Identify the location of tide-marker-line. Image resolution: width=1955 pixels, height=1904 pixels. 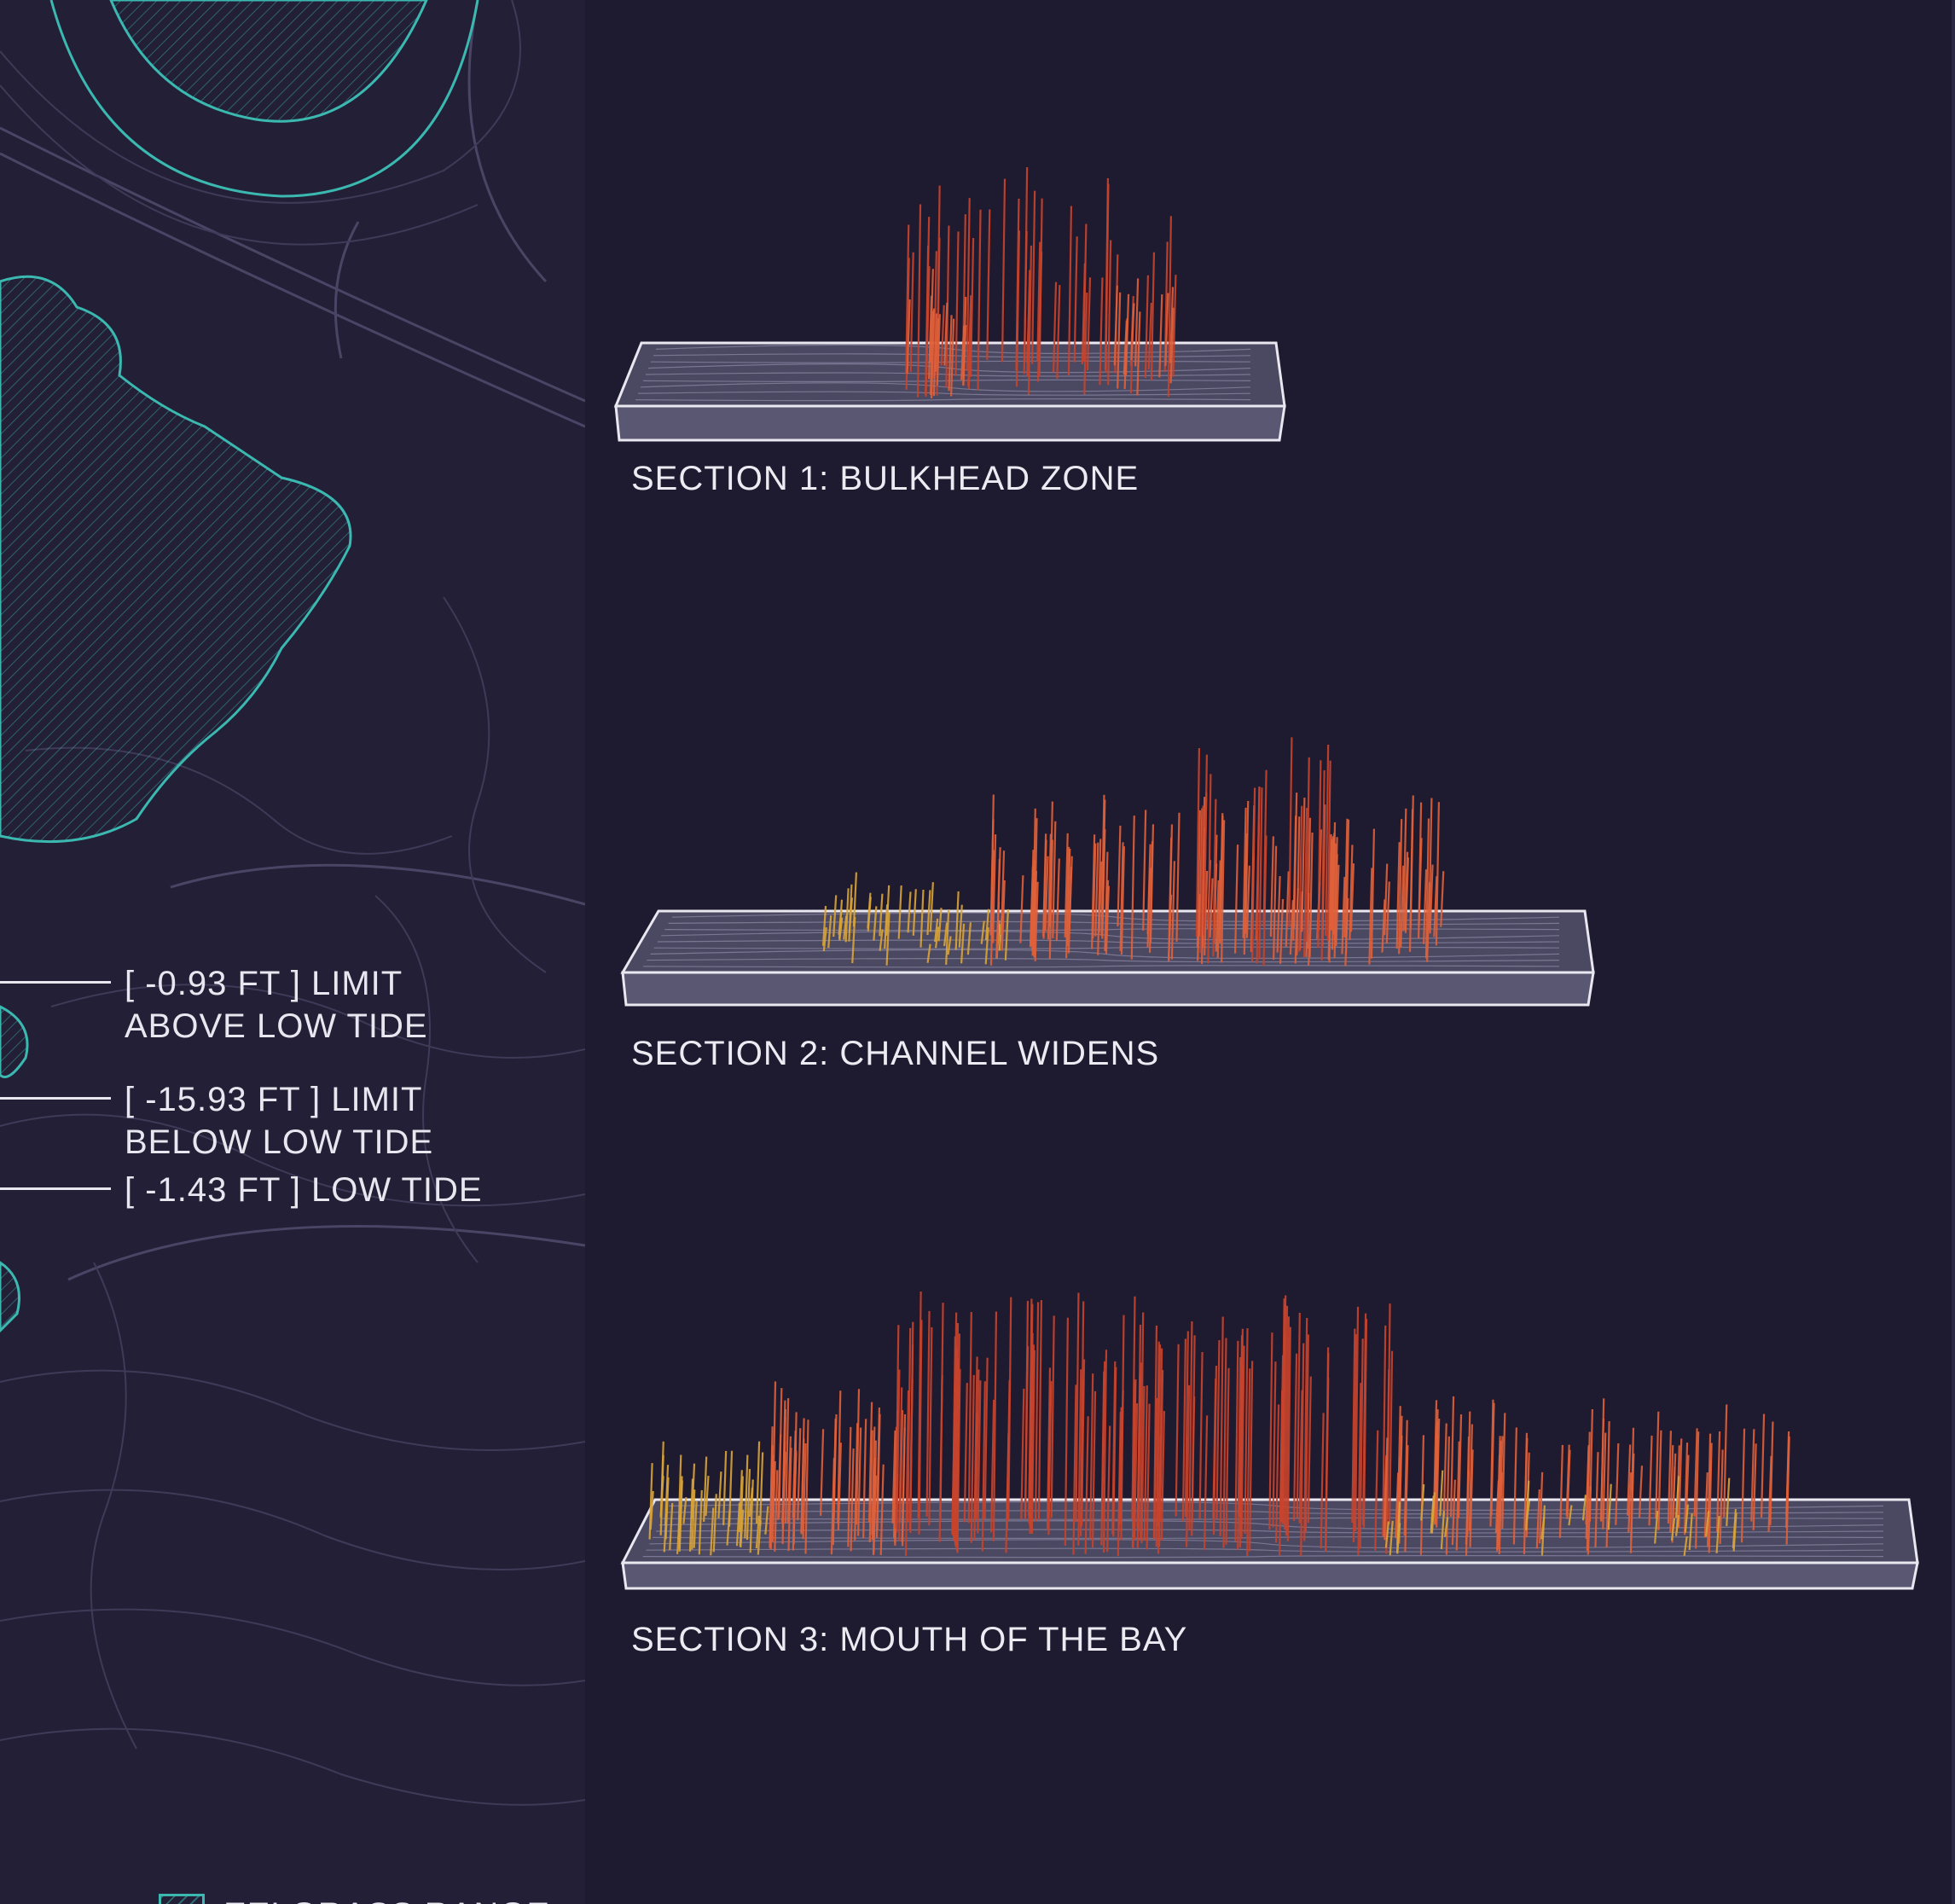
(56, 1188).